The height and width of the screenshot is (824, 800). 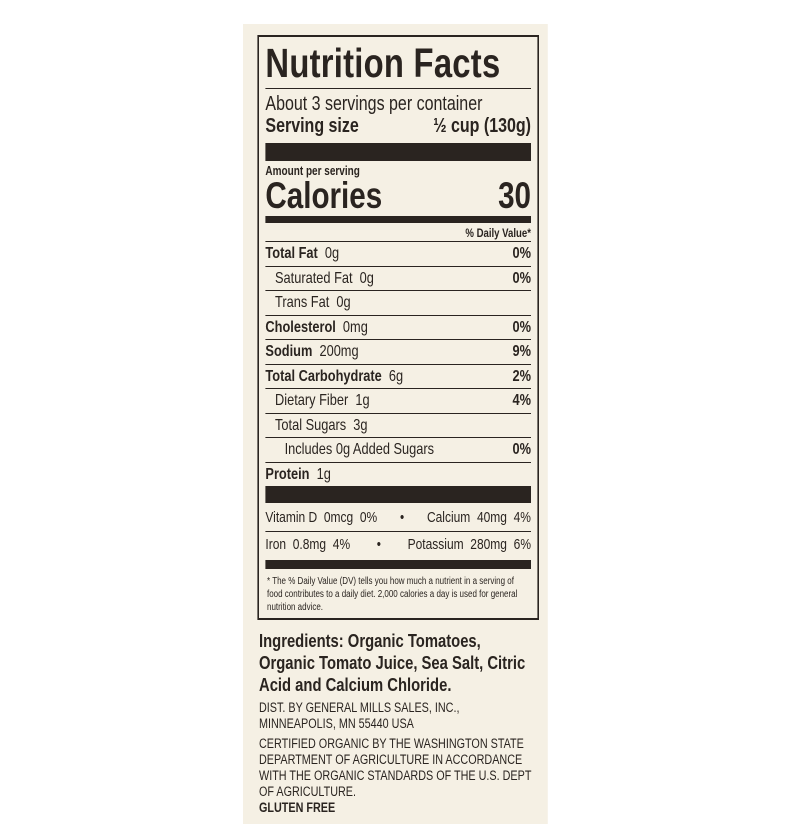 I want to click on nutrient-row: Total Fat 0g 0%, so click(x=398, y=253).